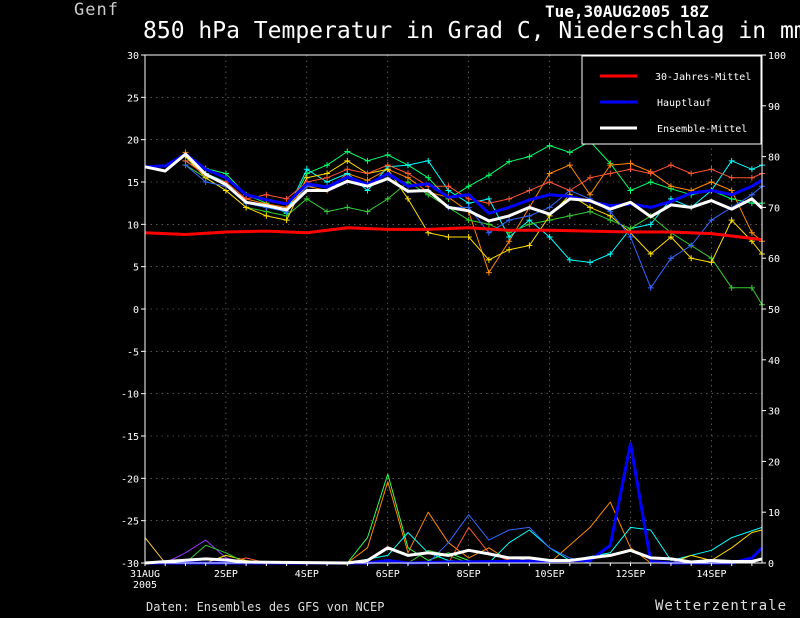 The width and height of the screenshot is (800, 618). I want to click on x-tick-label: 6SEP, so click(388, 574).